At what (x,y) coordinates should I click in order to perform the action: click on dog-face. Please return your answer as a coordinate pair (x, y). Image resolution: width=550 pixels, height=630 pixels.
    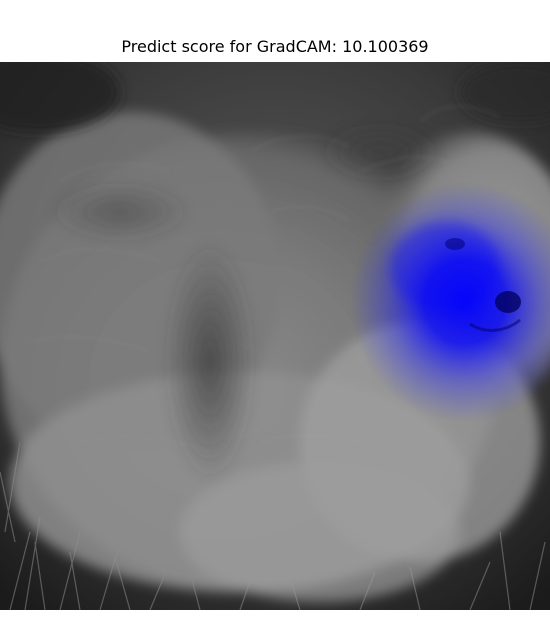
    Looking at the image, I should click on (483, 285).